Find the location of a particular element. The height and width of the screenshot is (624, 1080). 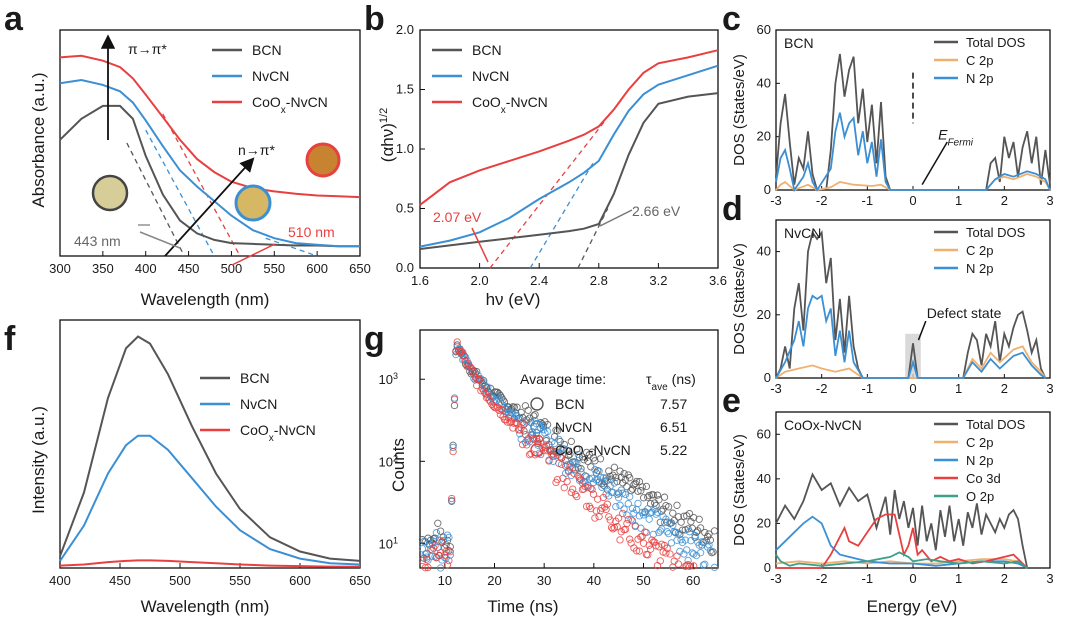

pe-frame is located at coordinates (913, 490).